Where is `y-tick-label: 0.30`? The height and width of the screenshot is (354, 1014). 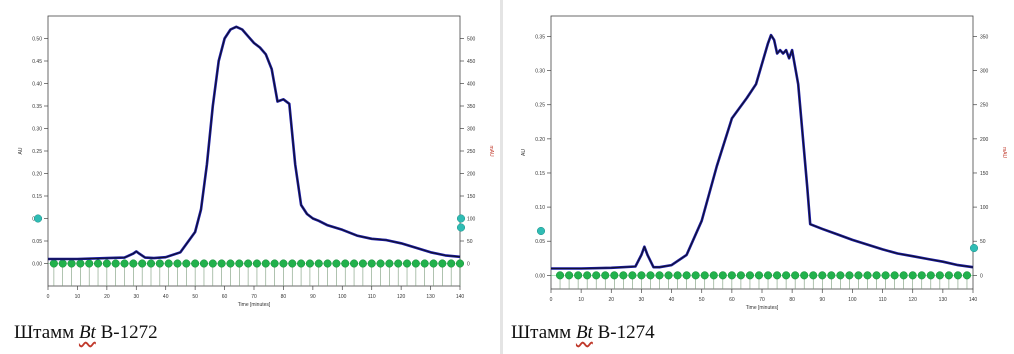
y-tick-label: 0.30 is located at coordinates (37, 130).